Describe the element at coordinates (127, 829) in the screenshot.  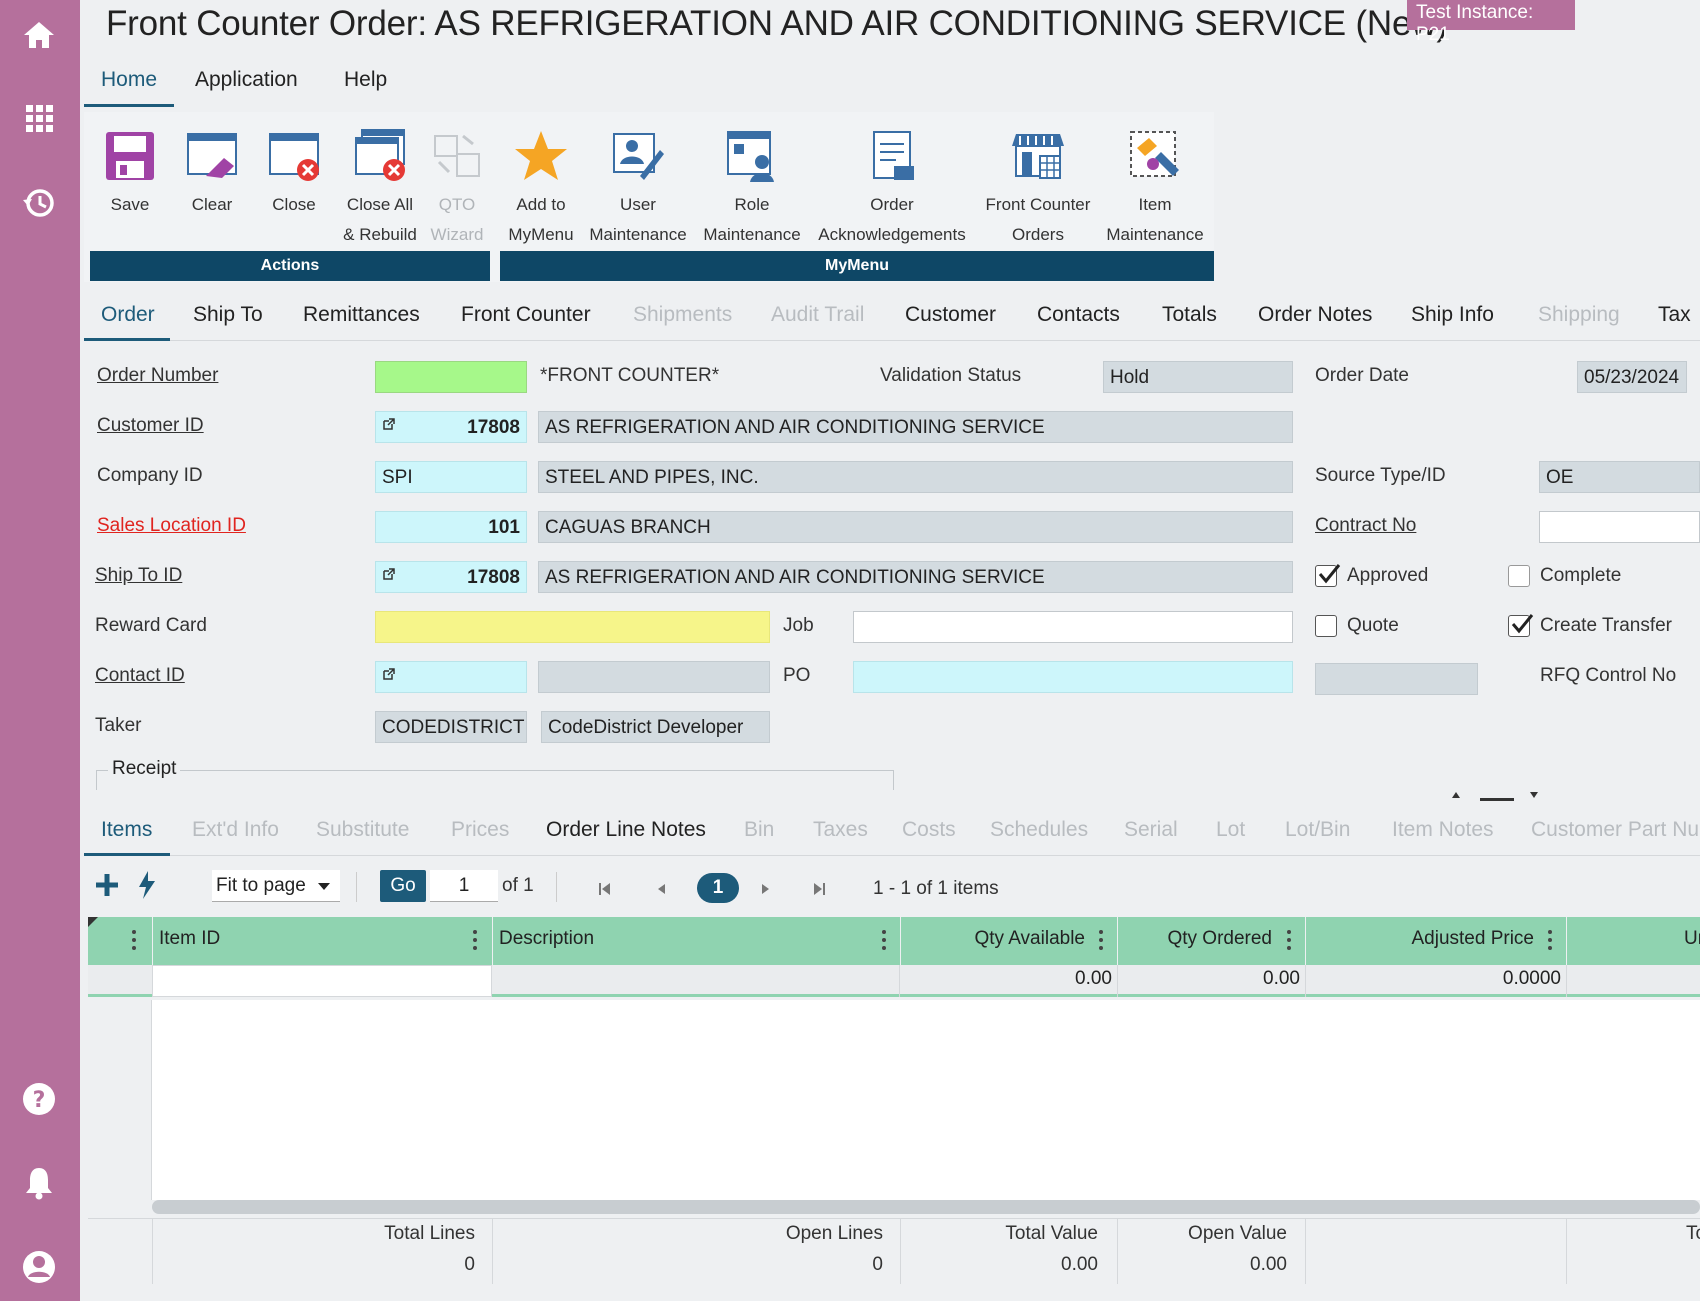
I see `tab-items: Items` at that location.